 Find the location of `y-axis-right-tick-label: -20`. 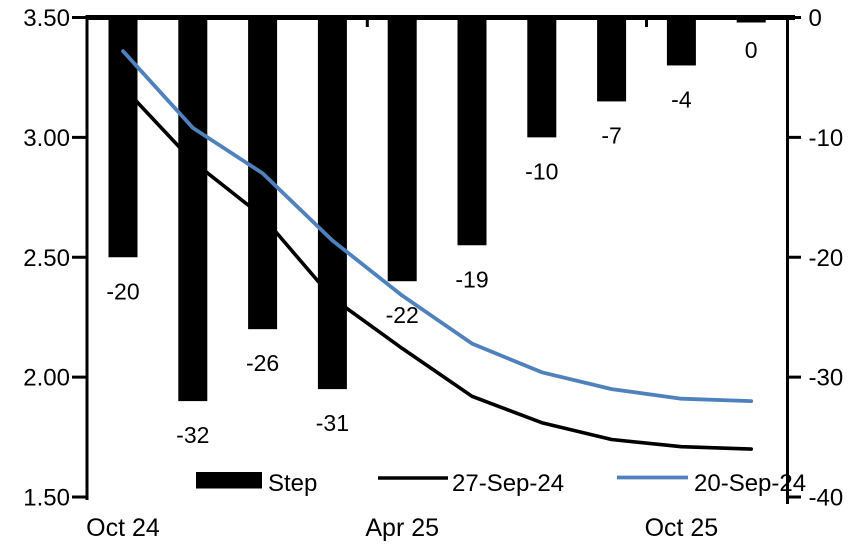

y-axis-right-tick-label: -20 is located at coordinates (826, 258).